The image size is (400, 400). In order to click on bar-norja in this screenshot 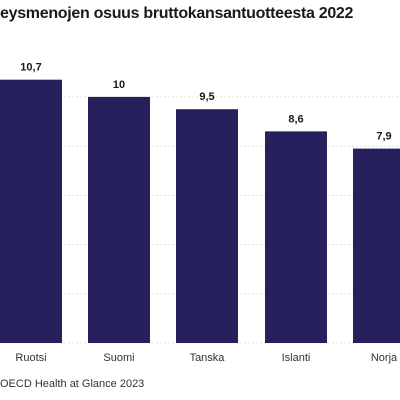, I will do `click(376, 245)`.